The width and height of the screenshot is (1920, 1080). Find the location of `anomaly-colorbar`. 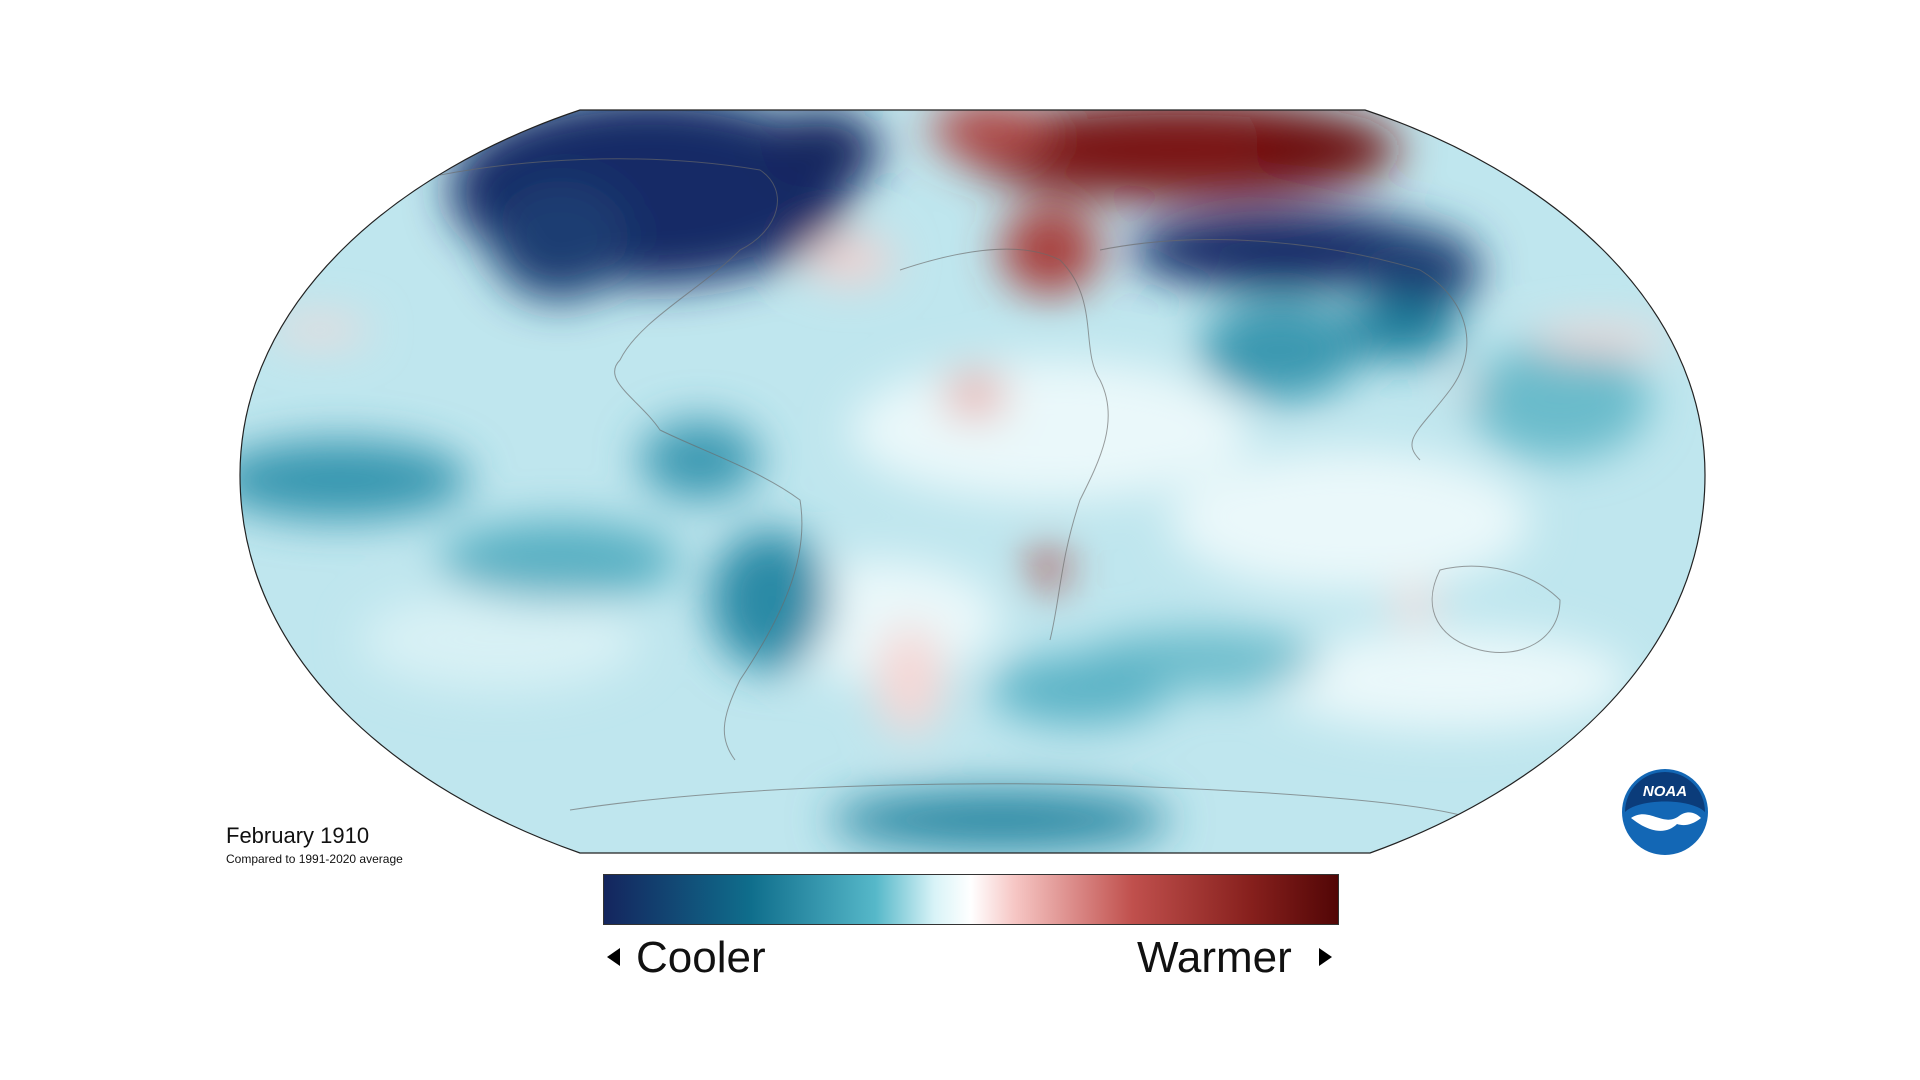

anomaly-colorbar is located at coordinates (971, 899).